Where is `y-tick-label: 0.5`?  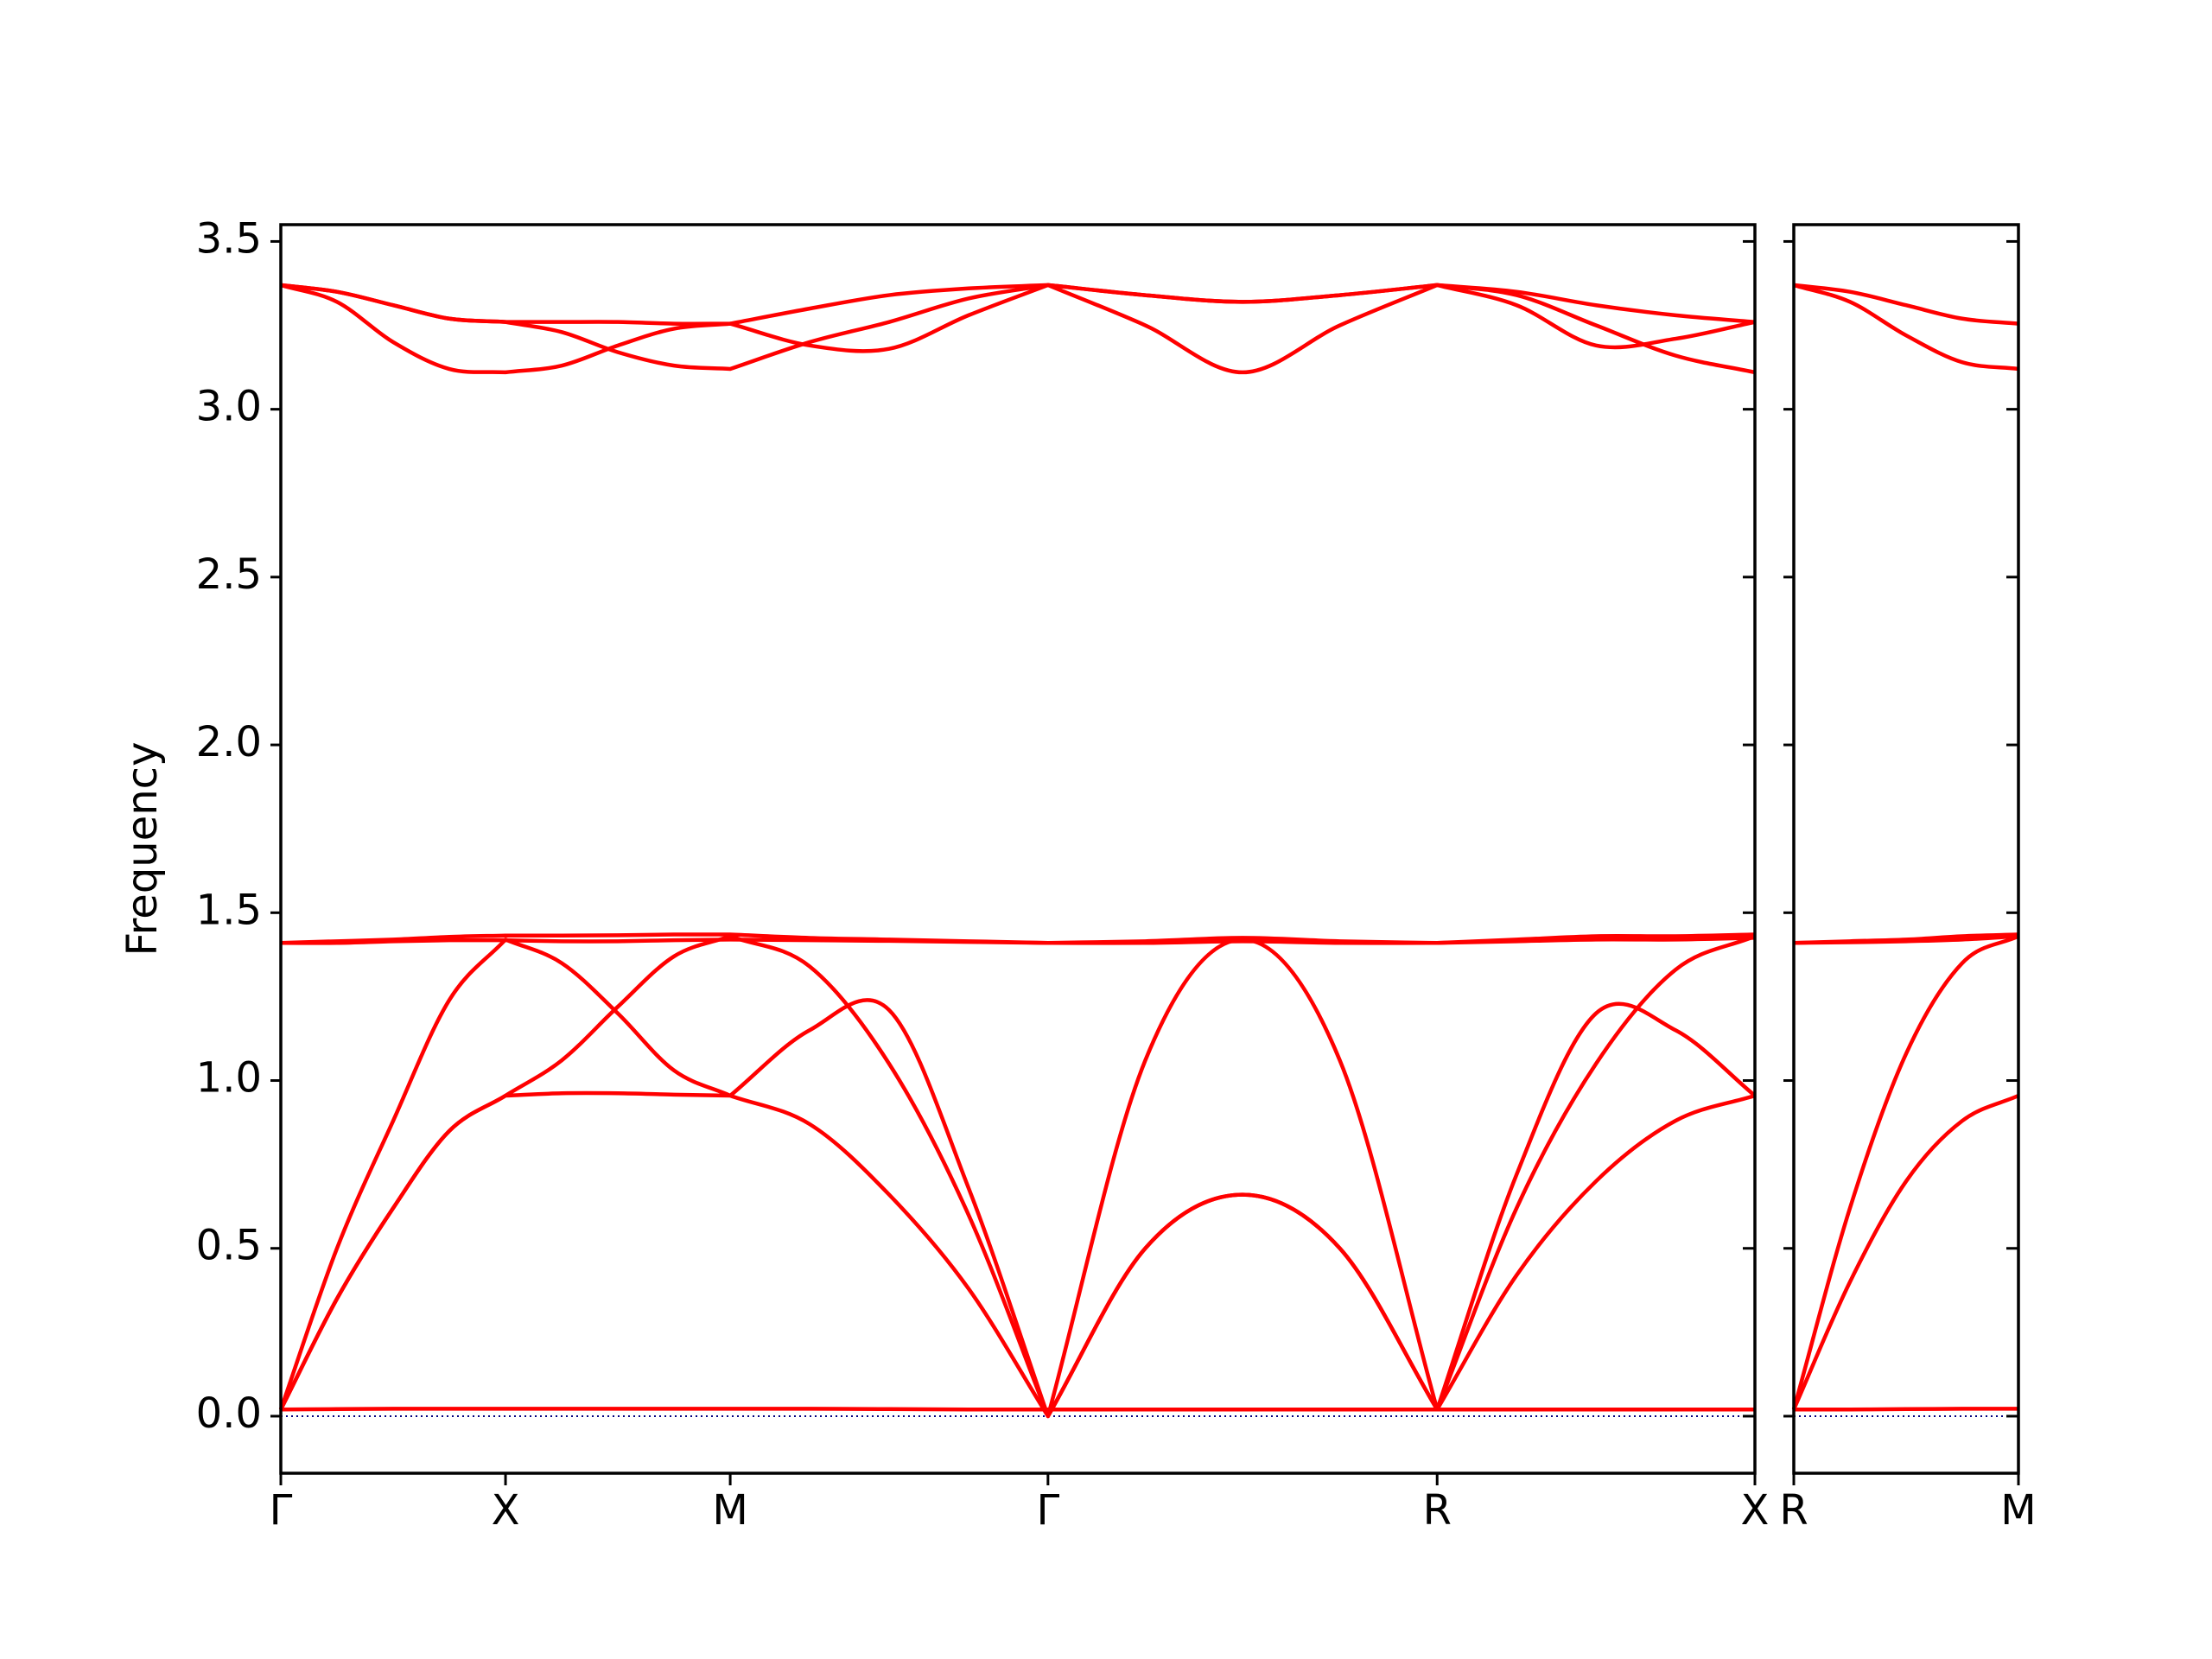 y-tick-label: 0.5 is located at coordinates (229, 1246).